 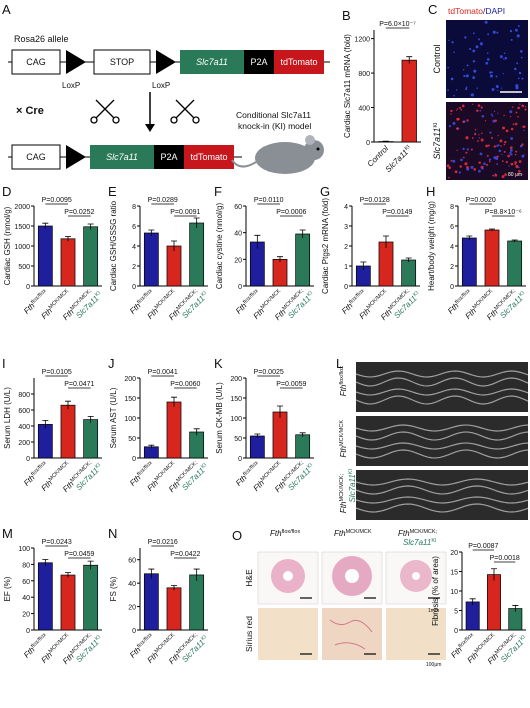 What do you see at coordinates (134, 227) in the screenshot?
I see `y-tick-label: 6` at bounding box center [134, 227].